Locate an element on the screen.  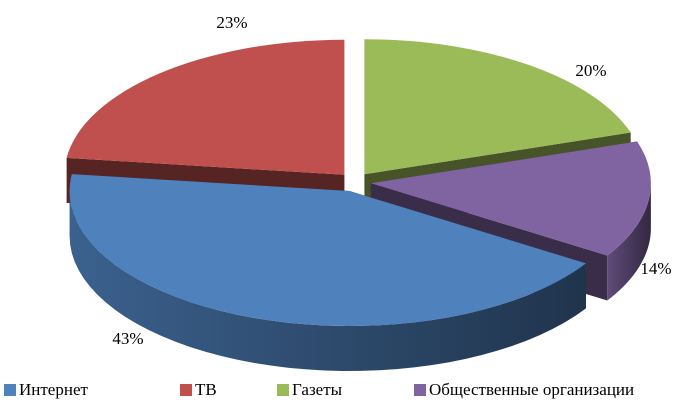
legend-label: ТВ is located at coordinates (206, 389).